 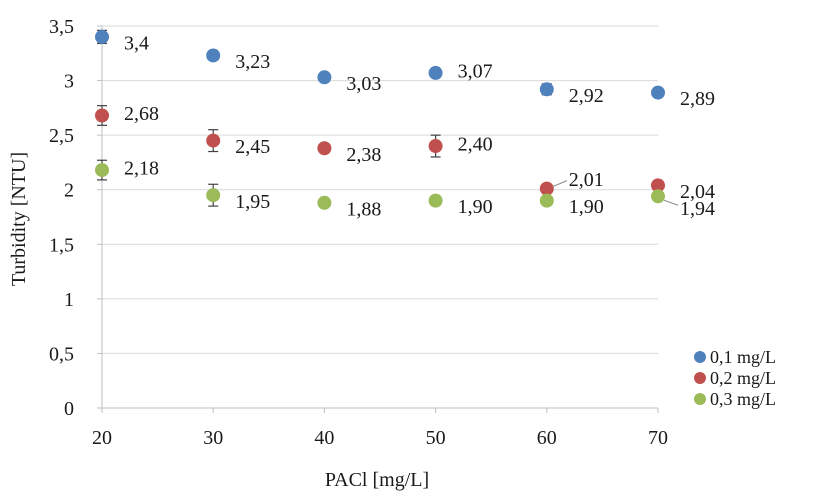 I want to click on y-tick-label: 1, so click(x=69, y=300).